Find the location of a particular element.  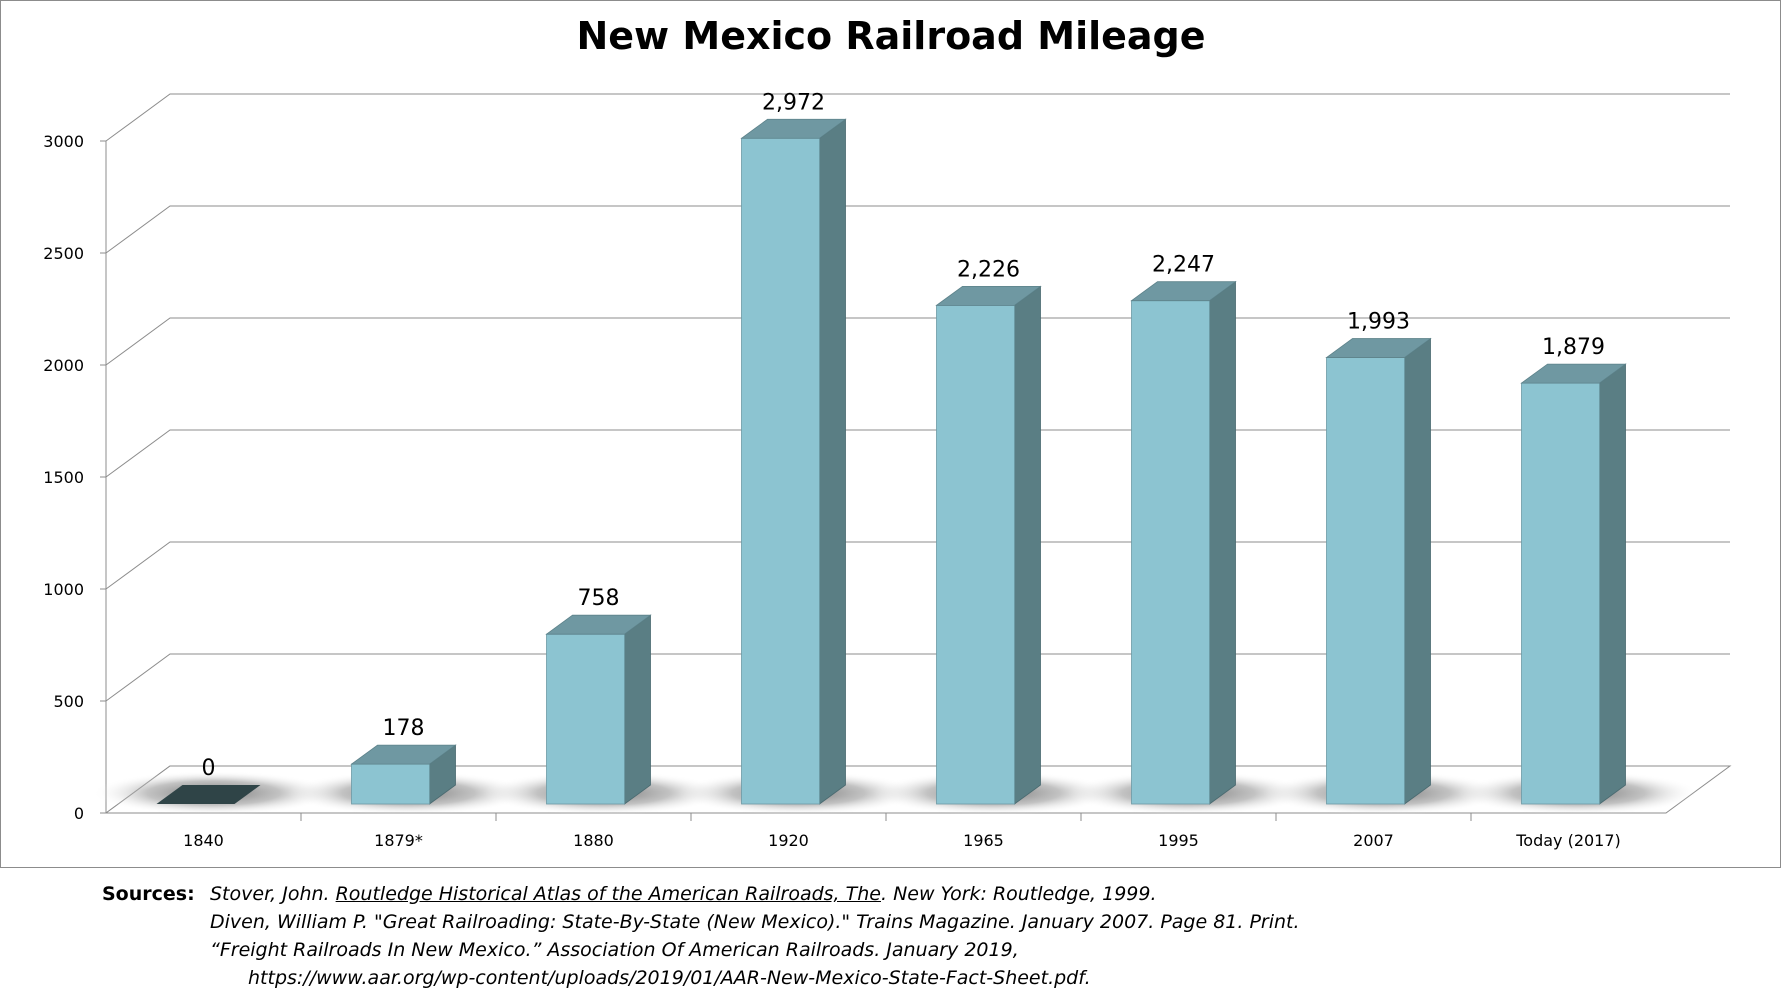

data-label: 2,247 is located at coordinates (1183, 265).